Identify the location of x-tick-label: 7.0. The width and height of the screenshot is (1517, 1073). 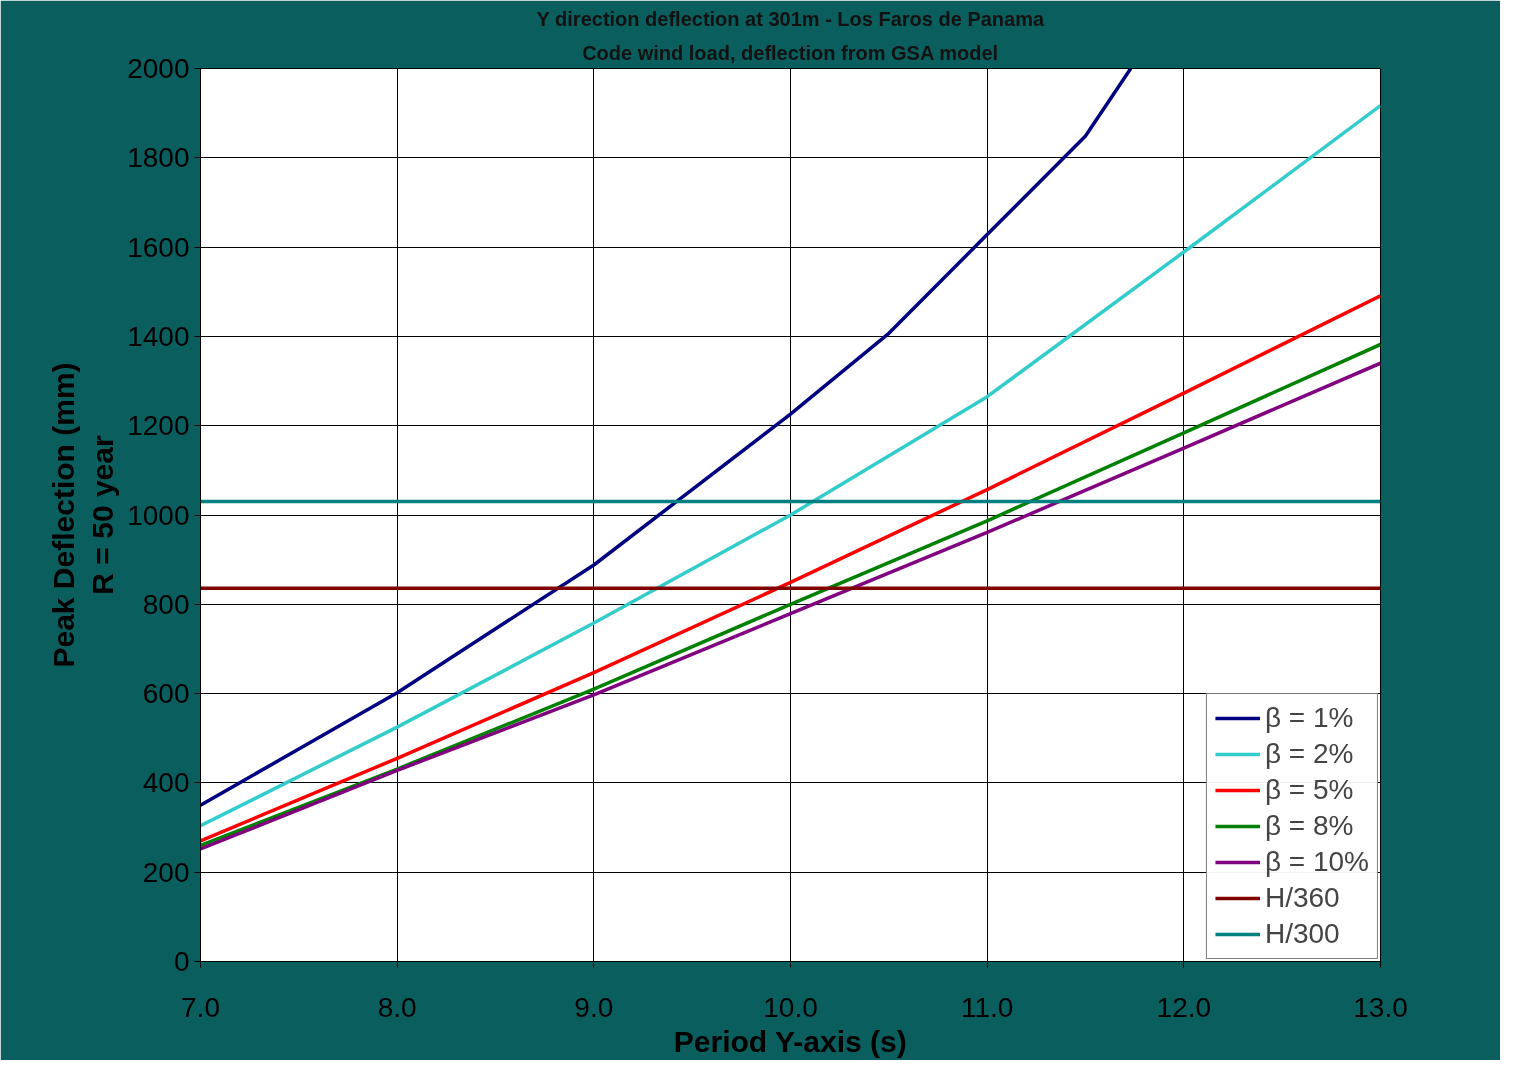
(200, 1007).